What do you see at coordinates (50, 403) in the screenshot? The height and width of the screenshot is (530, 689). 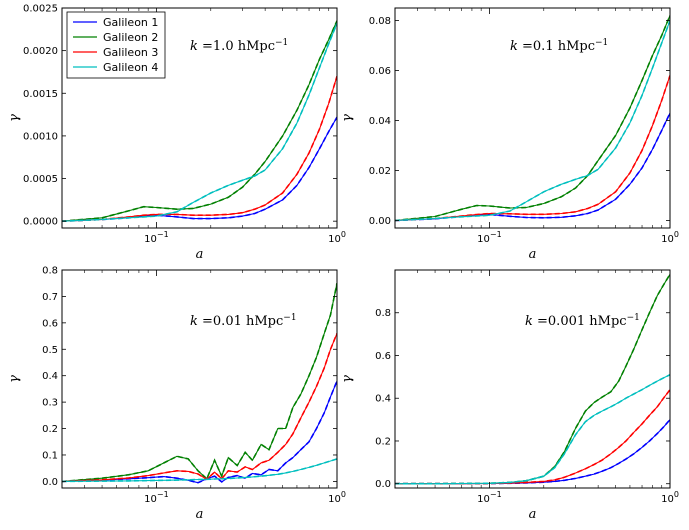 I see `y-tick-label: 0.3` at bounding box center [50, 403].